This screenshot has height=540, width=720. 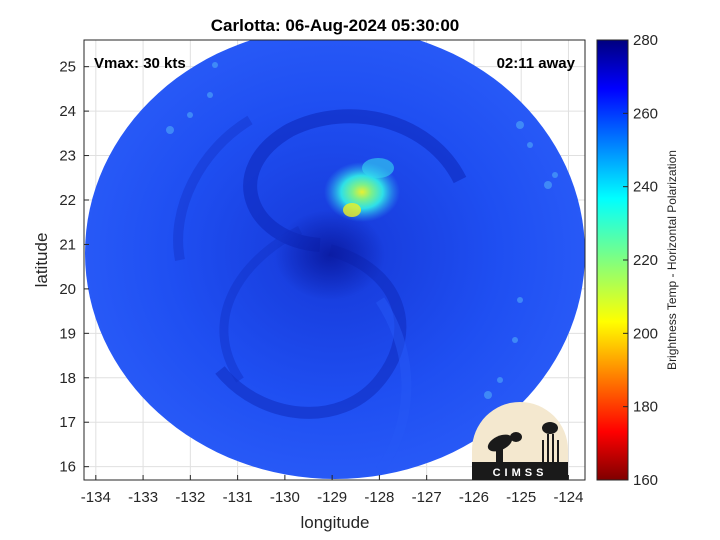 I want to click on logo-band, so click(x=520, y=471).